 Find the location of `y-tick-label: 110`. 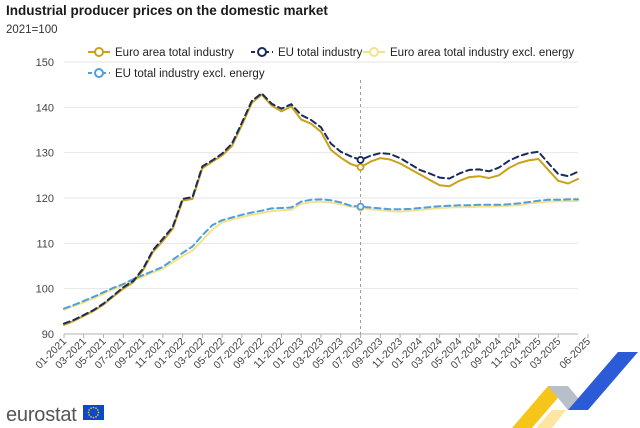

y-tick-label: 110 is located at coordinates (45, 244).